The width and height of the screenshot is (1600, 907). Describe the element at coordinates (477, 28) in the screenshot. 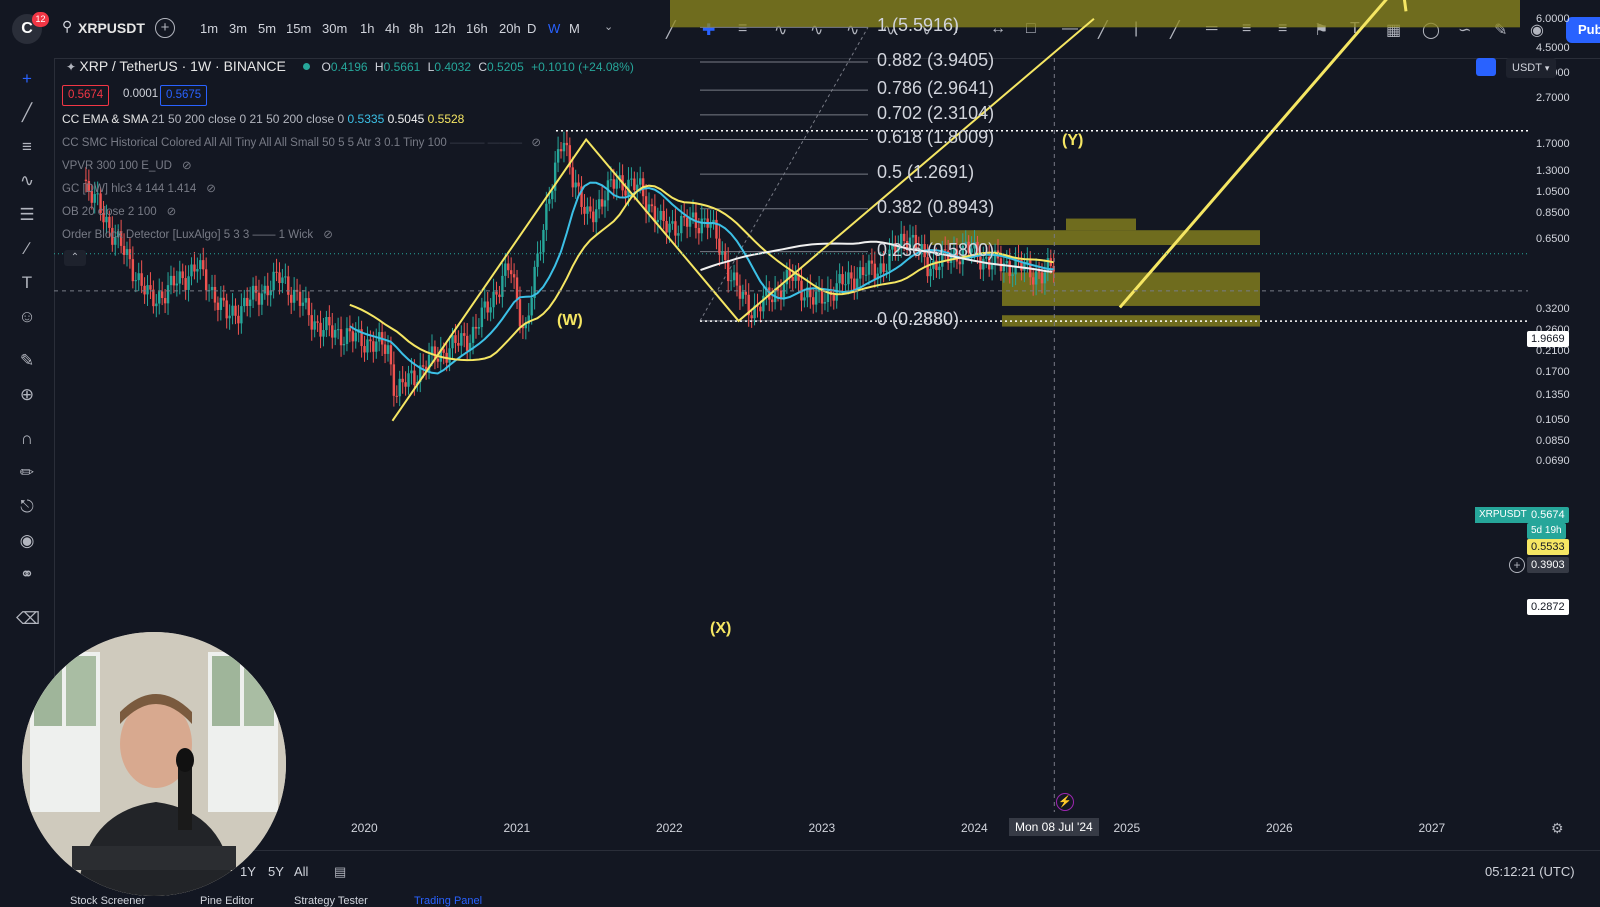

I see `timeframe-16h: 16h` at that location.